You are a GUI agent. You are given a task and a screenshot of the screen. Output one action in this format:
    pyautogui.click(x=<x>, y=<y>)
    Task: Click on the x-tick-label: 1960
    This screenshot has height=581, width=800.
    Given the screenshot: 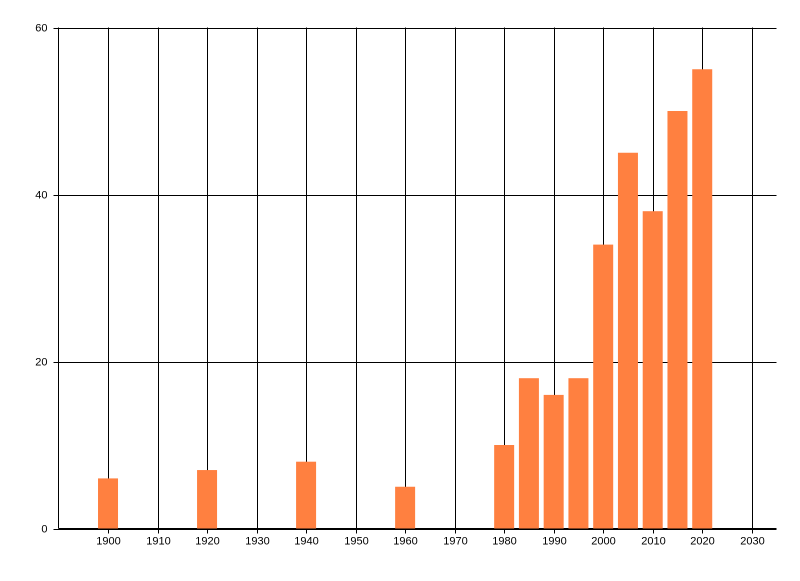 What is the action you would take?
    pyautogui.click(x=405, y=541)
    